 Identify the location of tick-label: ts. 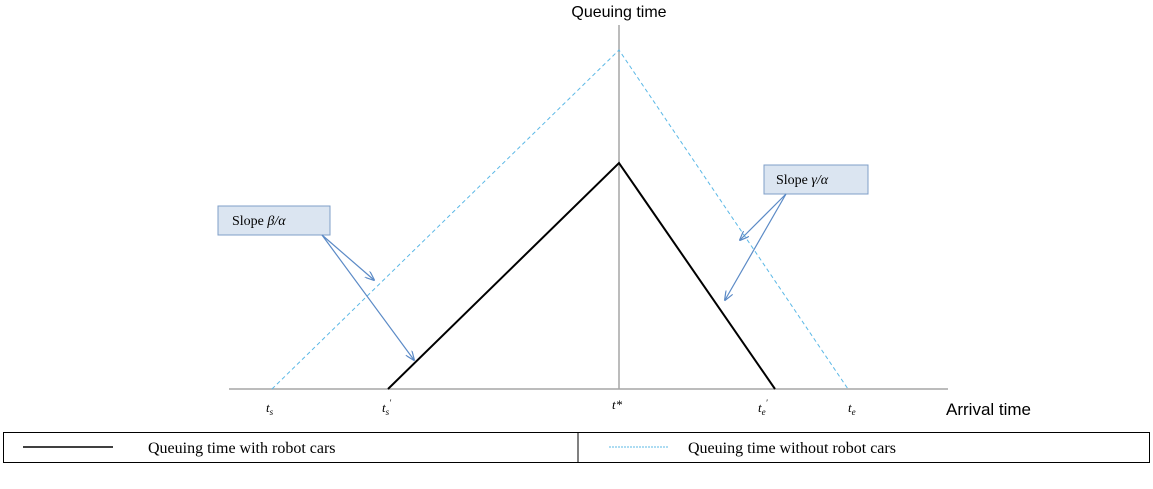
(270, 408).